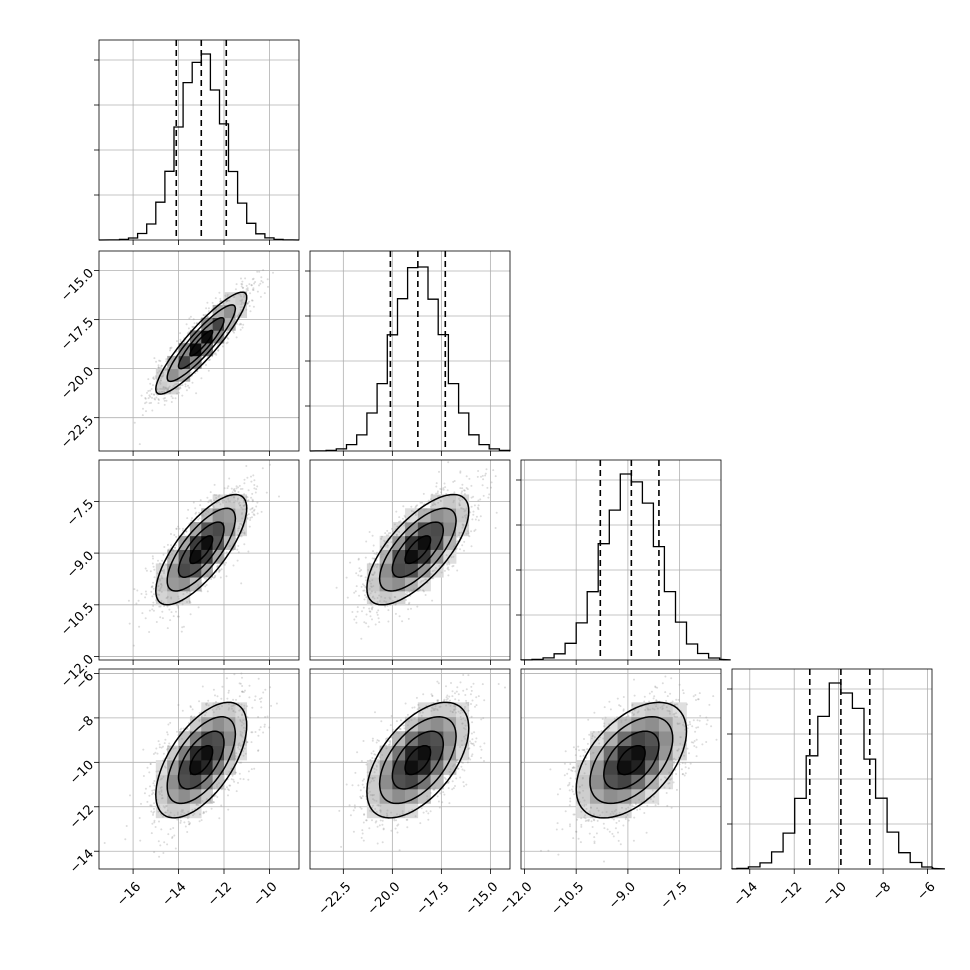  Describe the element at coordinates (220, 894) in the screenshot. I see `x-tick-label: −12` at that location.